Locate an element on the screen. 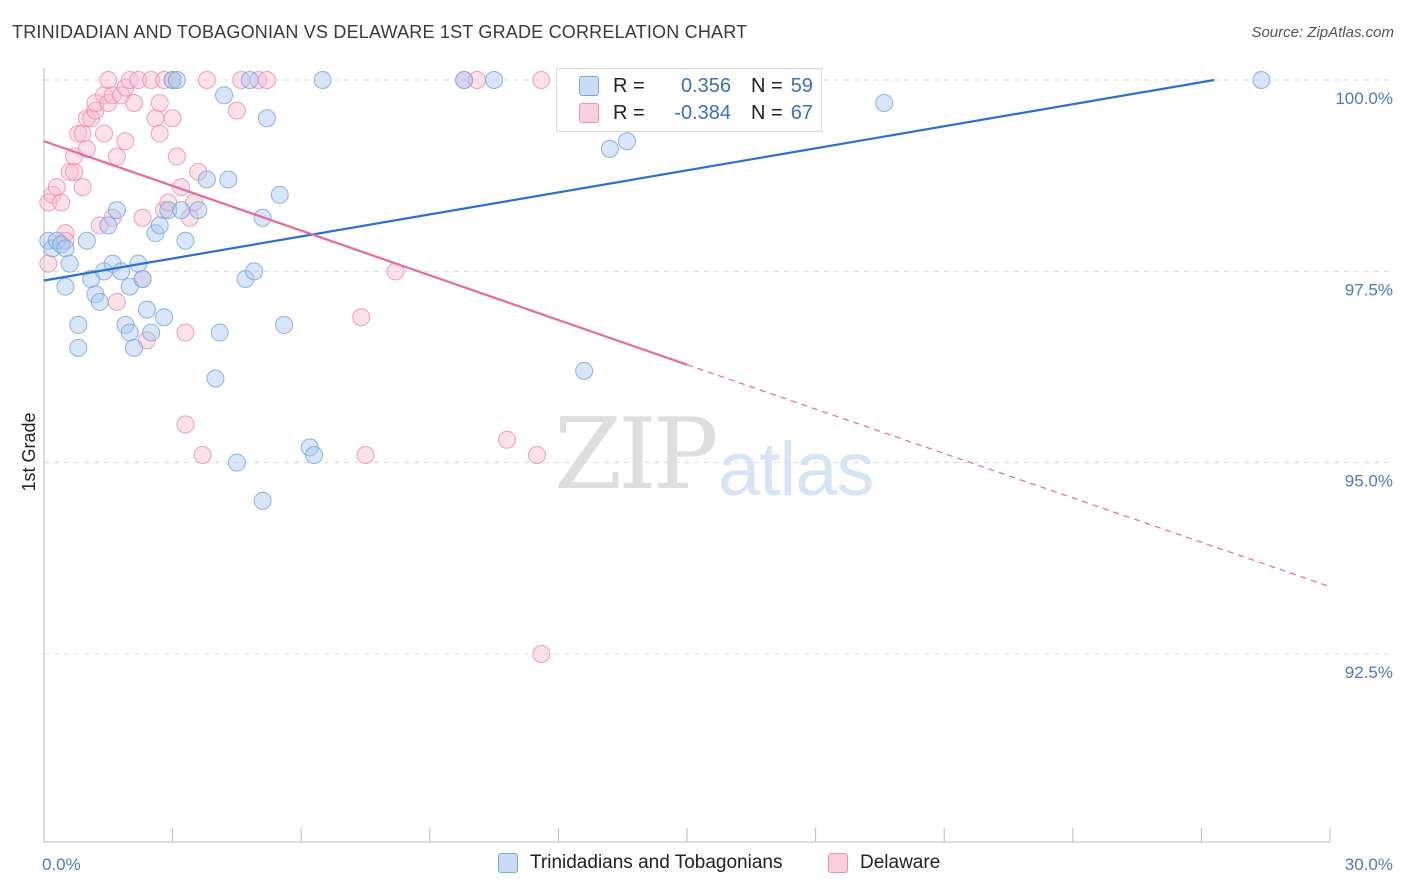  watermark-zip: ZIP is located at coordinates (636, 455).